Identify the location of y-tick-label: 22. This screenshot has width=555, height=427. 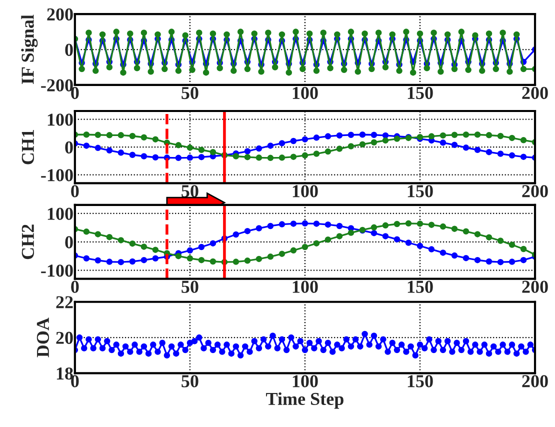
(64, 302).